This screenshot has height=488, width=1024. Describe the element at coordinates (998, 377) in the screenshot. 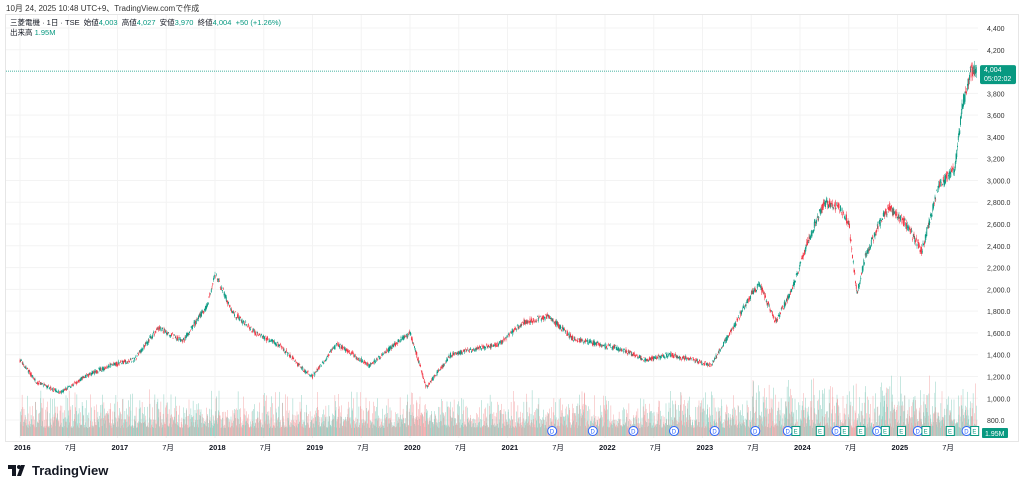

I see `y-tick-label: 1,200.0` at that location.